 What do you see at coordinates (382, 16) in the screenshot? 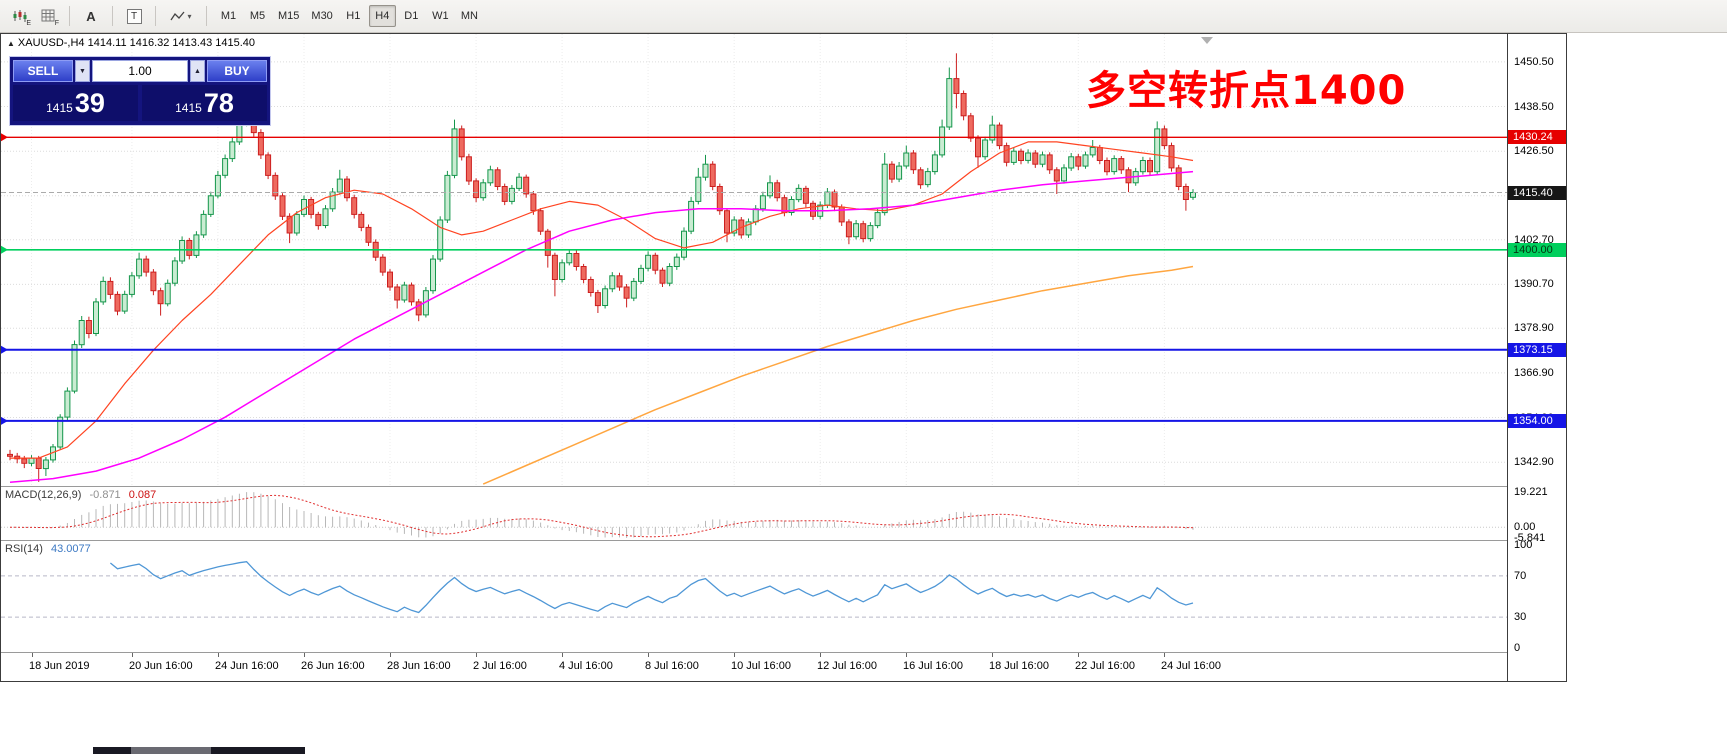
I see `tf-button-H4: H4` at bounding box center [382, 16].